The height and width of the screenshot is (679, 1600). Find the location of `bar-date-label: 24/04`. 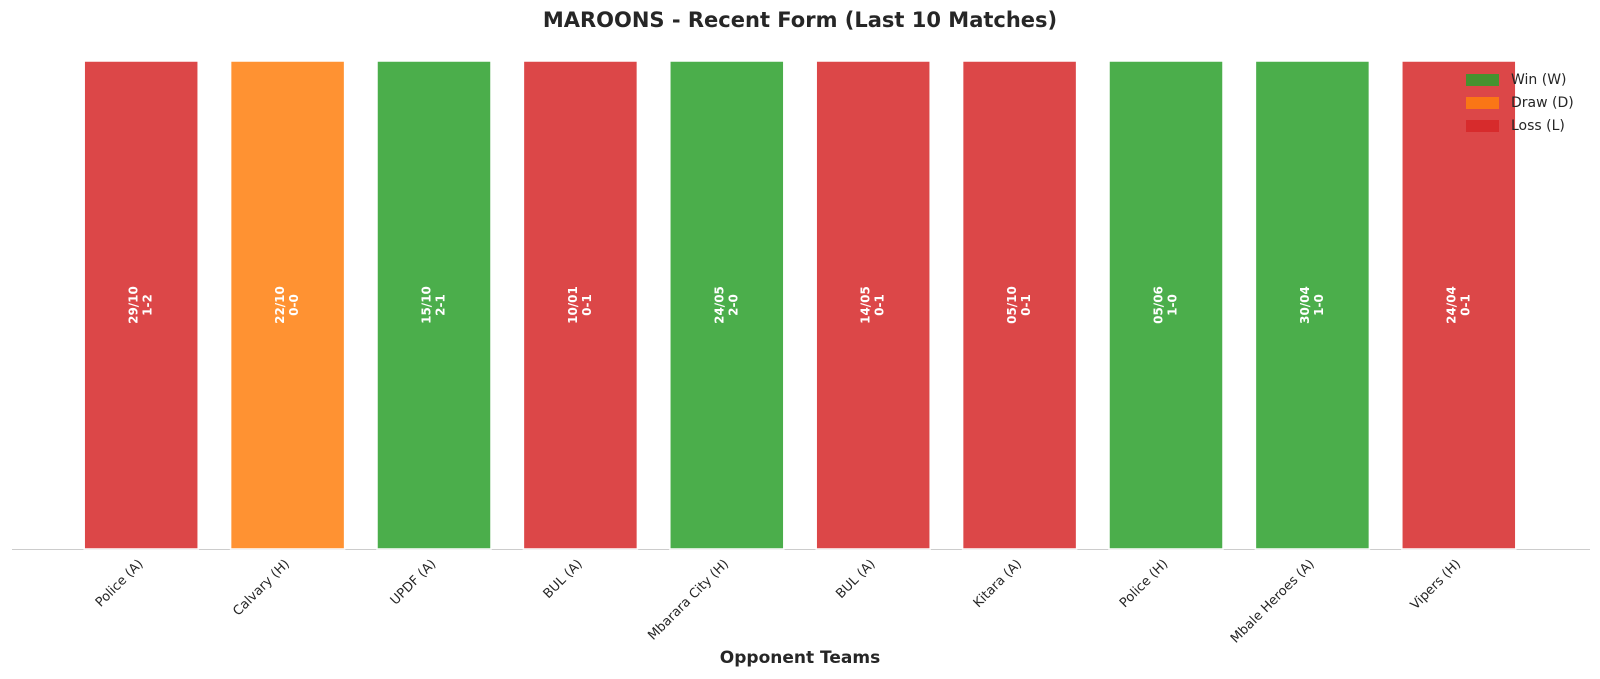

bar-date-label: 24/04 is located at coordinates (1451, 305).